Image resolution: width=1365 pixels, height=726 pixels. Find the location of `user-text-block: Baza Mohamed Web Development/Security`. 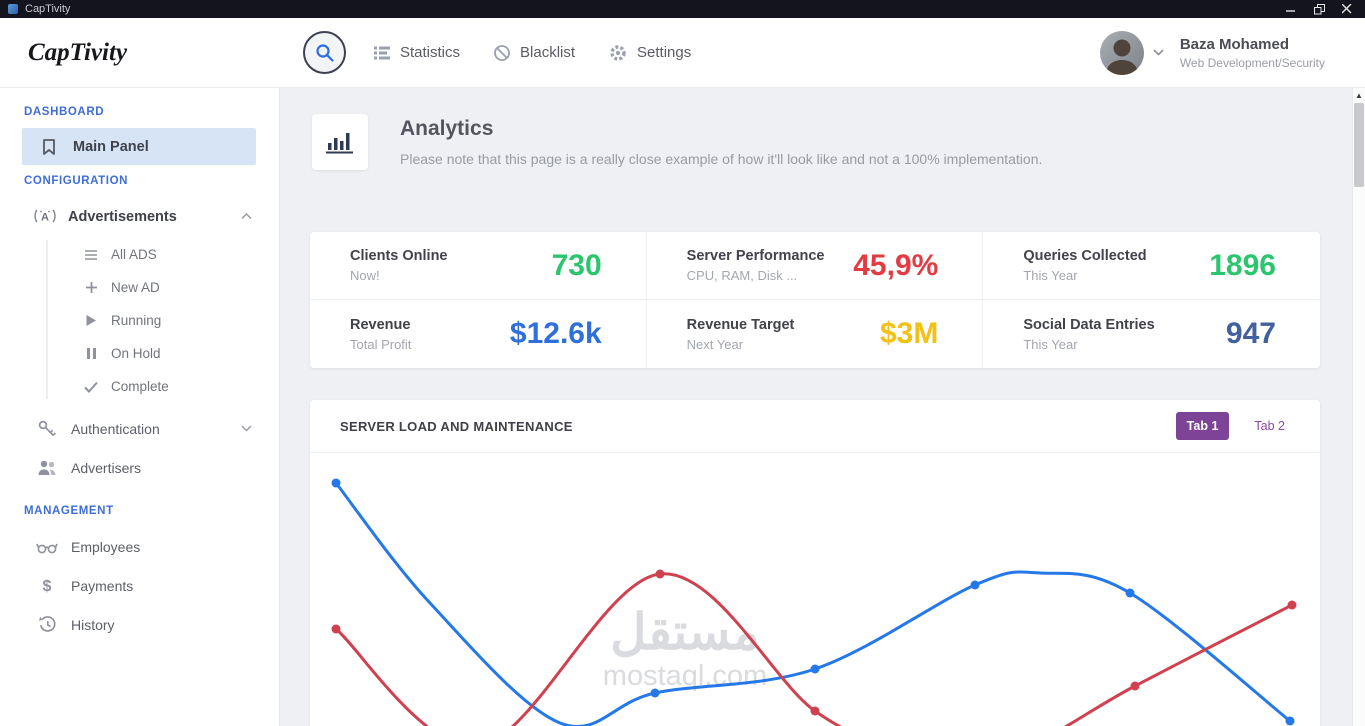

user-text-block: Baza Mohamed Web Development/Security is located at coordinates (1252, 53).